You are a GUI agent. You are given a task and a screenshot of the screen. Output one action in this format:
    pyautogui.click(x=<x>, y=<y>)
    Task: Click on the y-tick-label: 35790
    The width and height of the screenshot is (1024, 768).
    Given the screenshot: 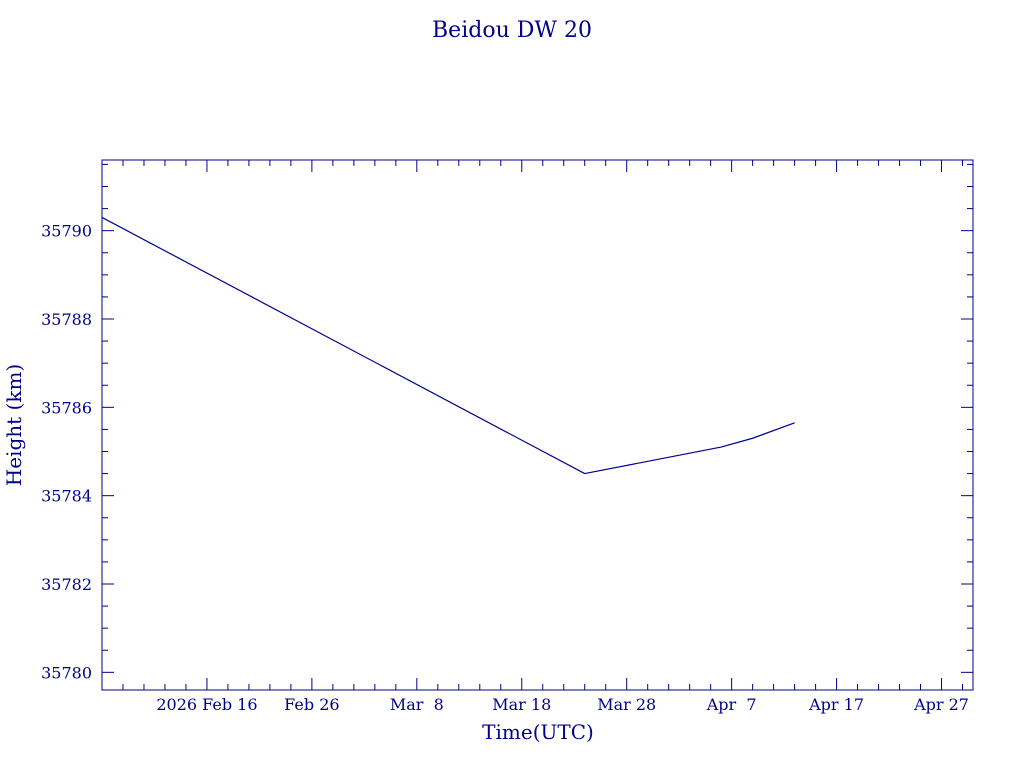 What is the action you would take?
    pyautogui.click(x=66, y=231)
    